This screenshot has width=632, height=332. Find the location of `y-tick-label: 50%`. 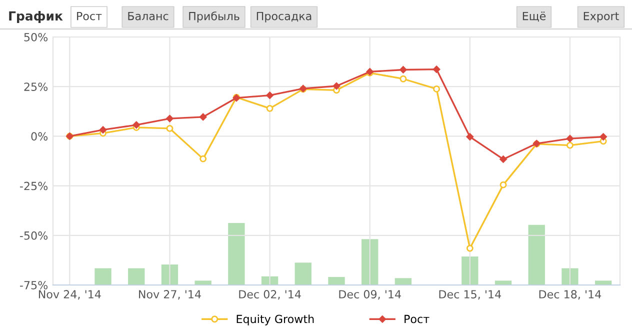

y-tick-label: 50% is located at coordinates (36, 37).